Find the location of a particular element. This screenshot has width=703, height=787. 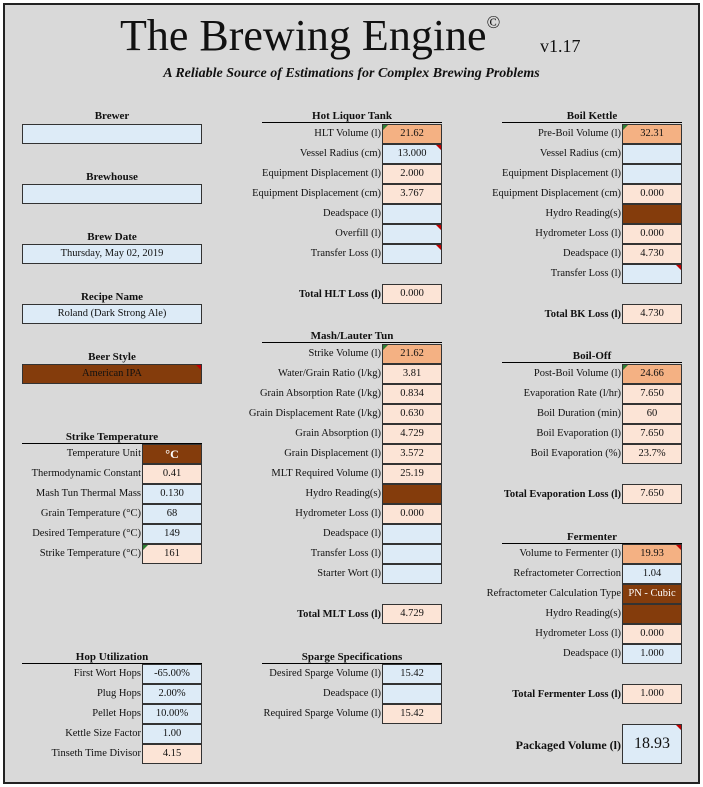

strike-strike-temperature-c-label: Strike Temperature (°C) is located at coordinates (90, 553).